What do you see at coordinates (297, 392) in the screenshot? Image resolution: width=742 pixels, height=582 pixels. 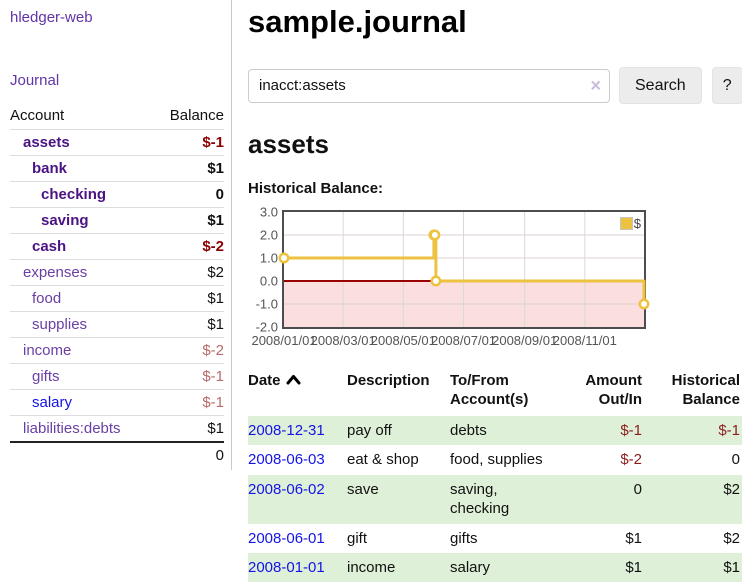 I see `register-col-date: Date` at bounding box center [297, 392].